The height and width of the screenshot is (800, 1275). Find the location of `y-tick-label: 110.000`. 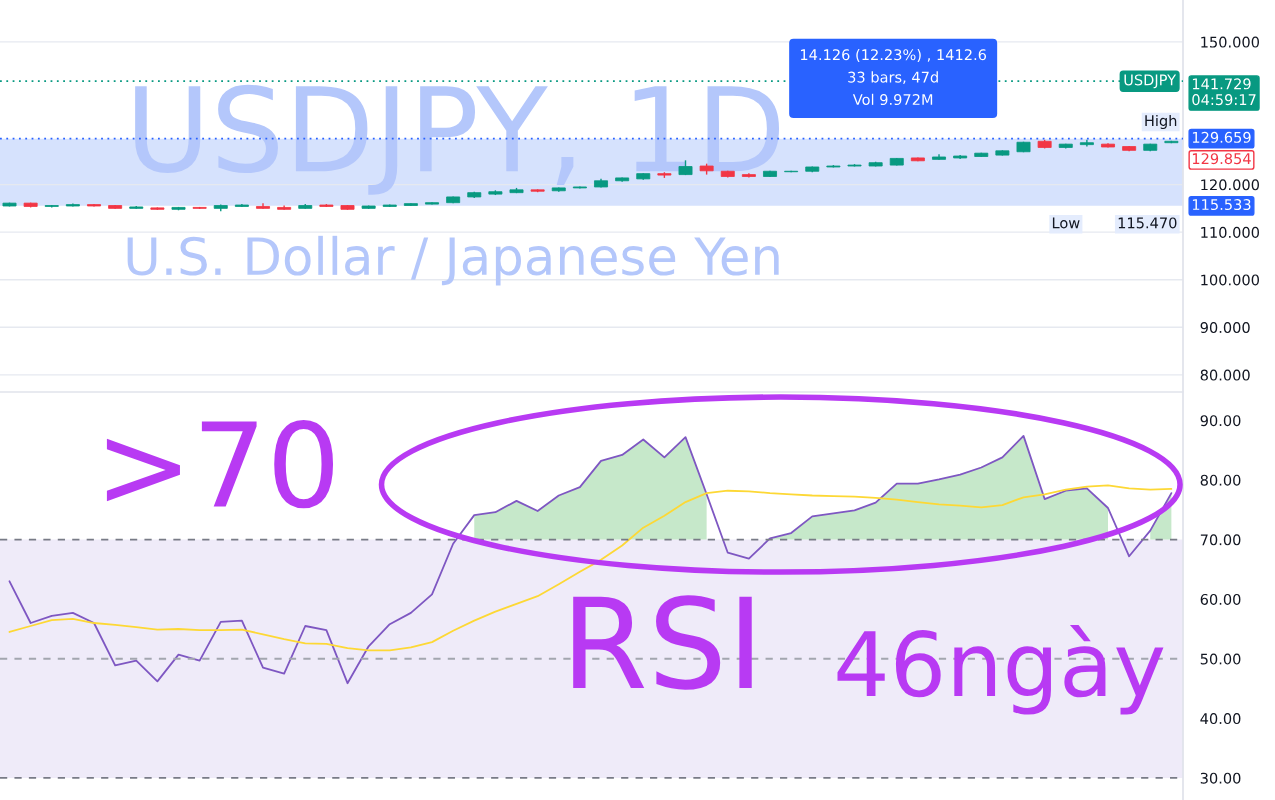

y-tick-label: 110.000 is located at coordinates (1230, 232).